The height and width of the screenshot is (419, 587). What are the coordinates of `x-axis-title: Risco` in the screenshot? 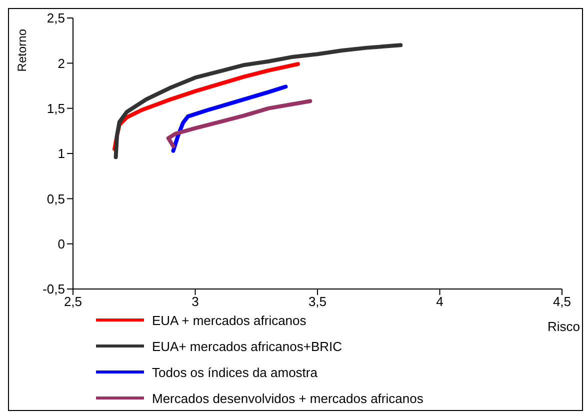 It's located at (563, 326).